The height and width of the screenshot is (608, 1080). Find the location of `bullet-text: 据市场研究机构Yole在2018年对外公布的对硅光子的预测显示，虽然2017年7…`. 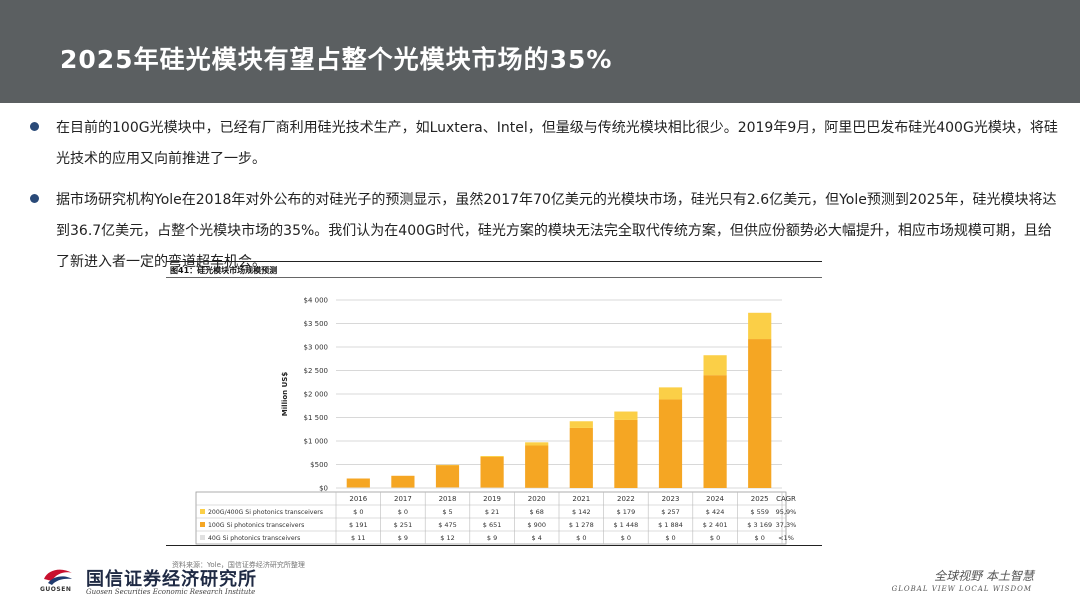

bullet-text: 据市场研究机构Yole在2018年对外公布的对硅光子的预测显示，虽然2017年7… is located at coordinates (556, 231).